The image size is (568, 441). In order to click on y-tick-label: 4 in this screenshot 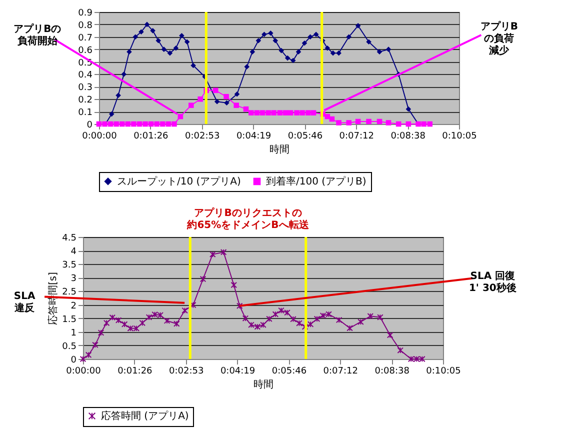, I will do `click(73, 252)`.